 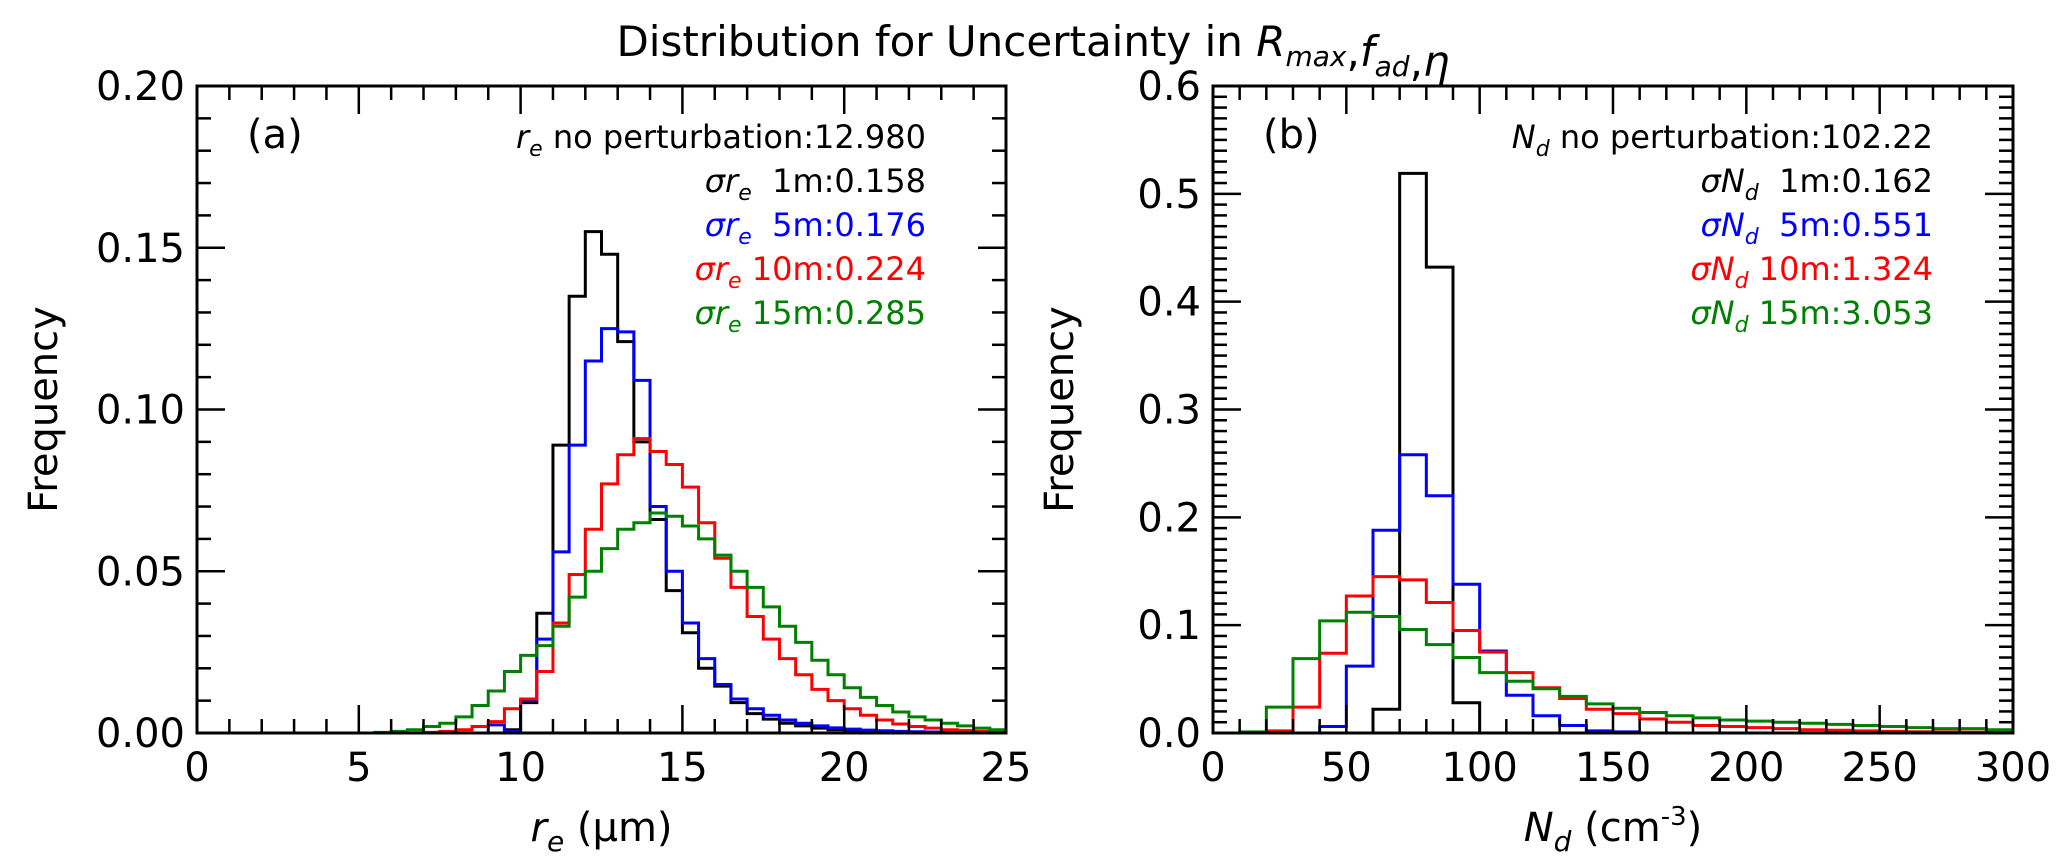 I want to click on x-axis-label: Nd (cm-3), so click(x=1613, y=830).